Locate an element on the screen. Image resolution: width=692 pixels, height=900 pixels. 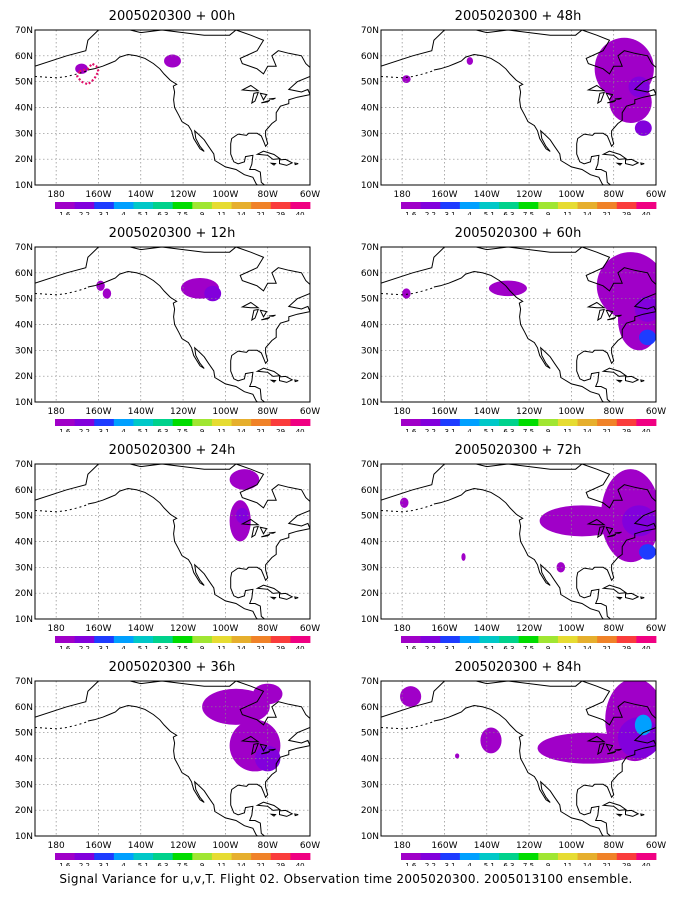
colorbar-label: 1.6 is located at coordinates (65, 647).